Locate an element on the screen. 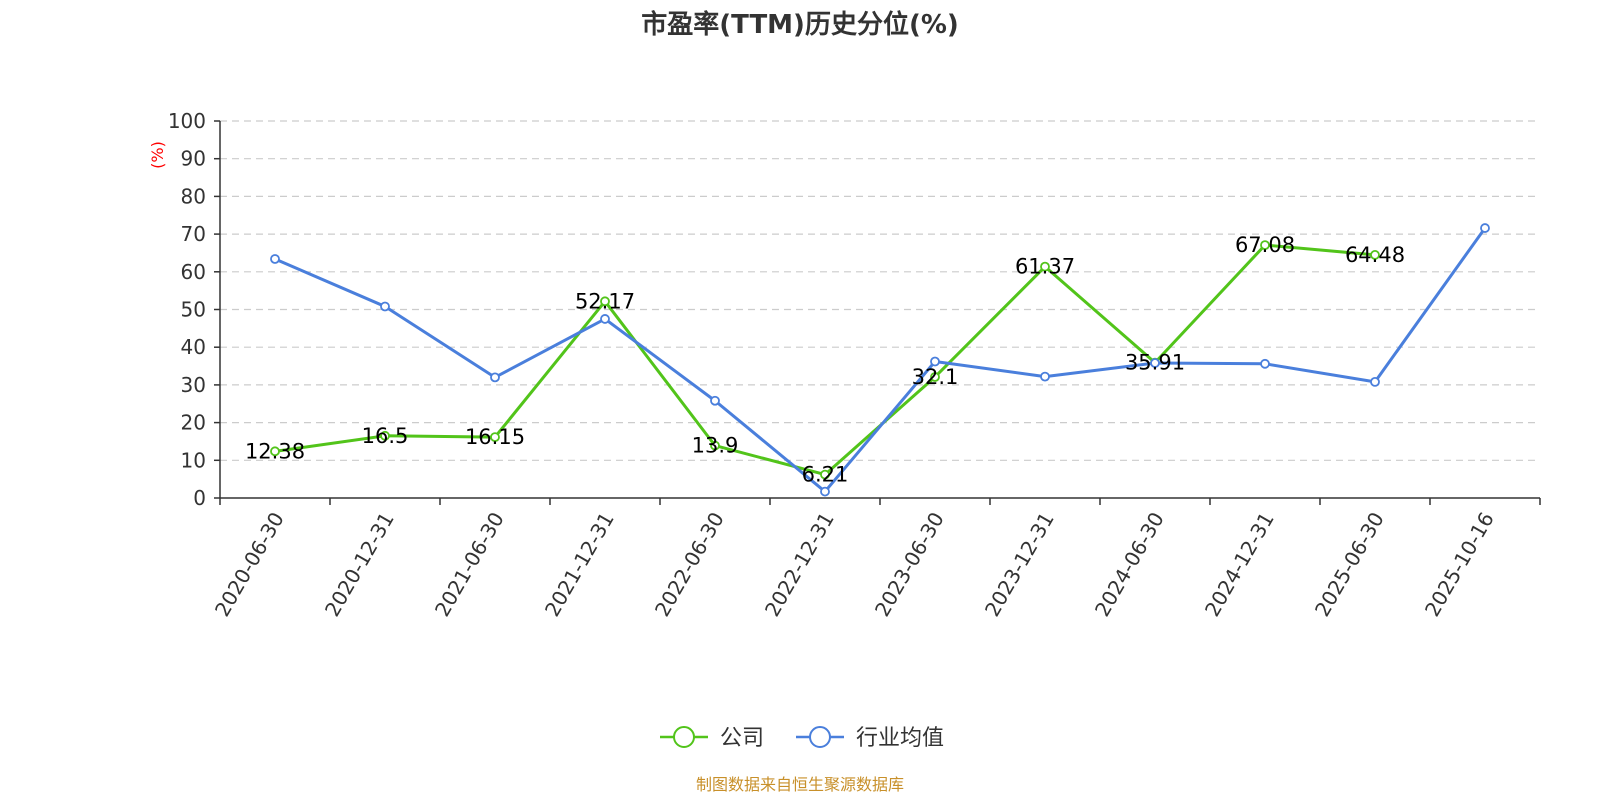 This screenshot has width=1600, height=800. x-tick-label: 2022-12-31 is located at coordinates (799, 564).